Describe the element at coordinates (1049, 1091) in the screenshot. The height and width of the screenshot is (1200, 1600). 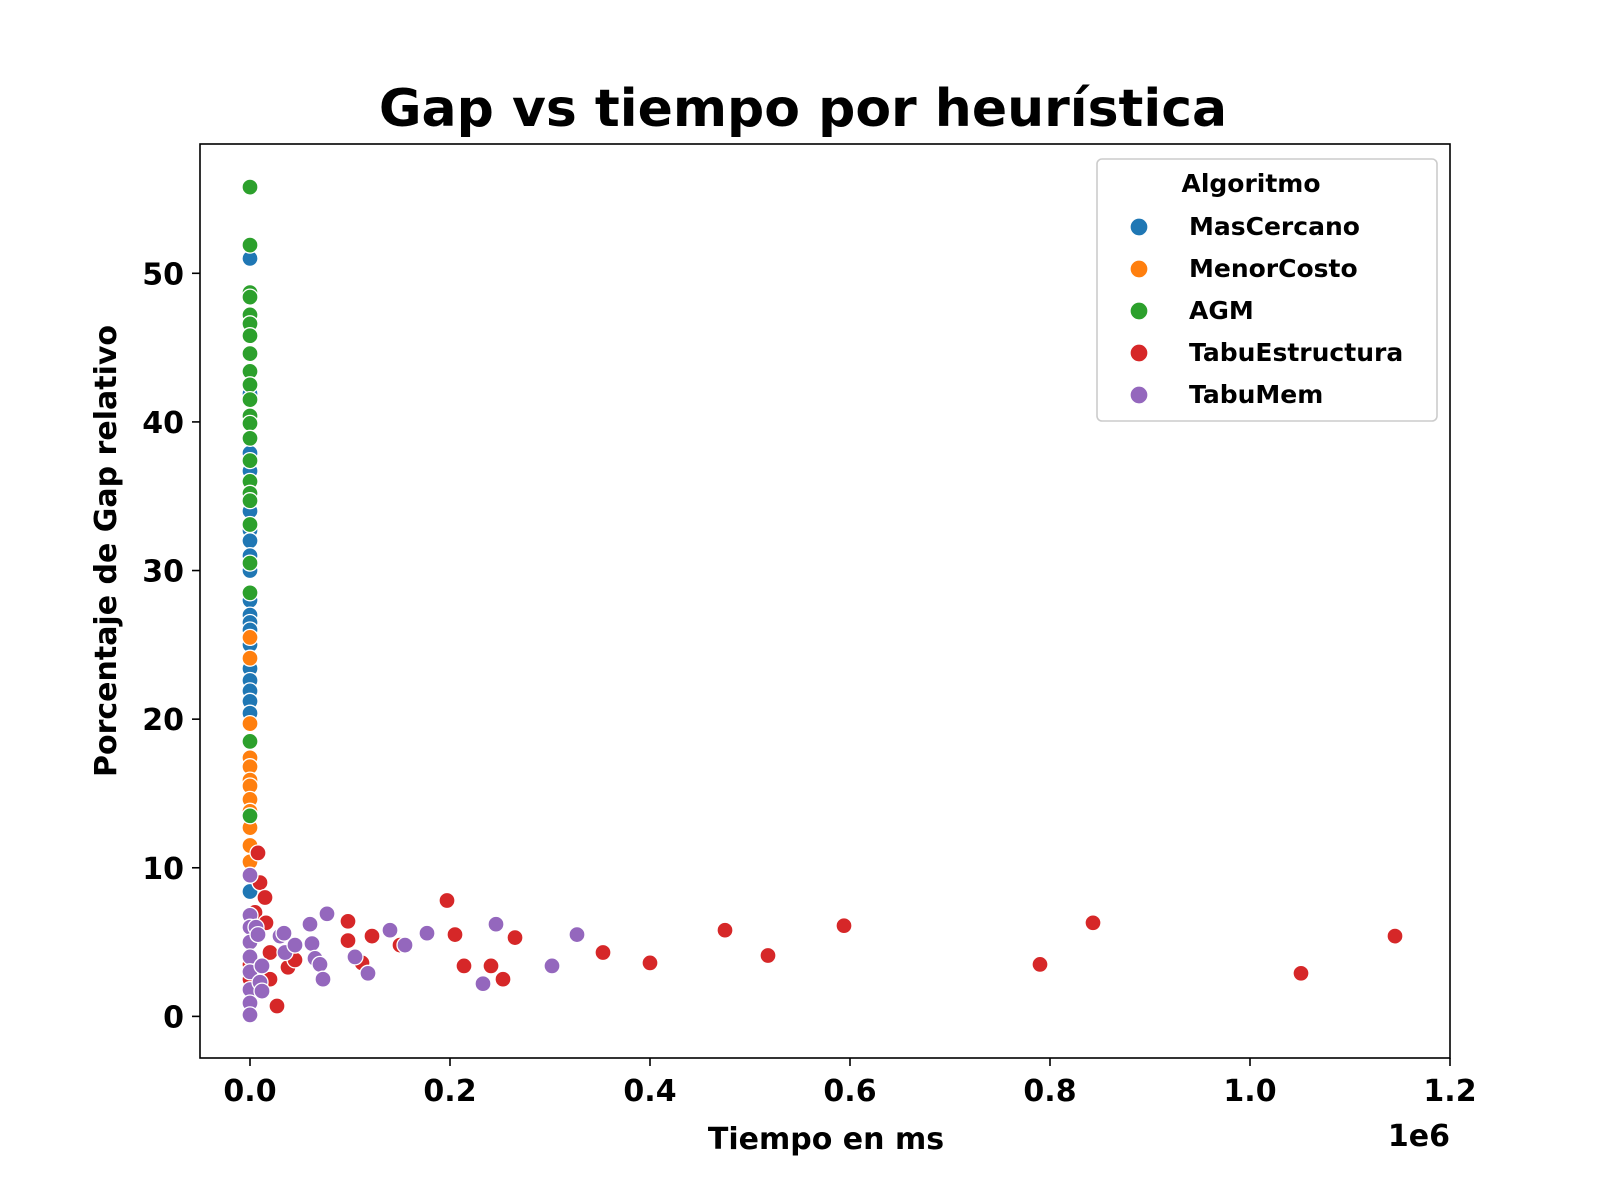
I see `x-tick-label: 0.8` at that location.